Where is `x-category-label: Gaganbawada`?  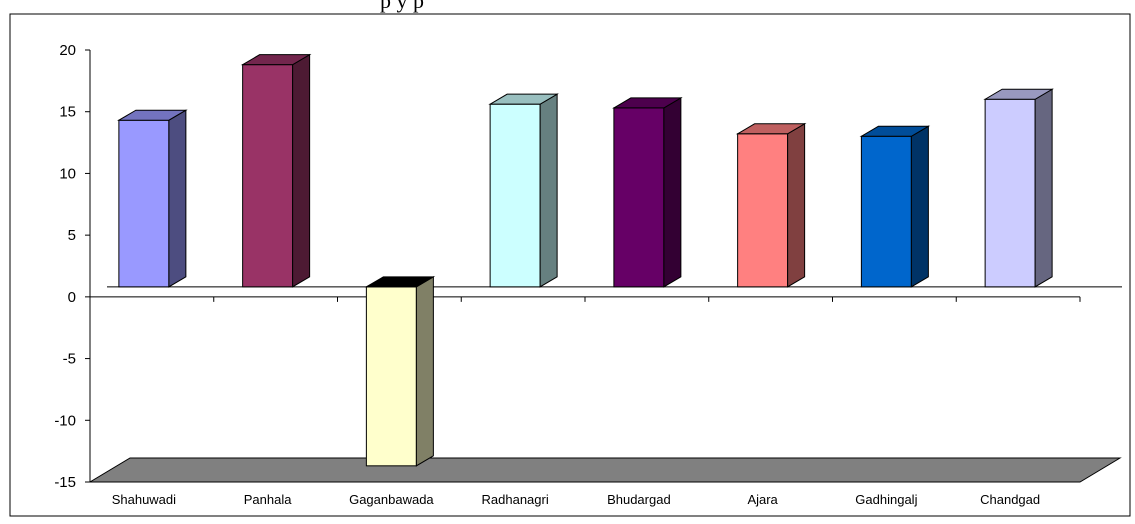 x-category-label: Gaganbawada is located at coordinates (391, 499).